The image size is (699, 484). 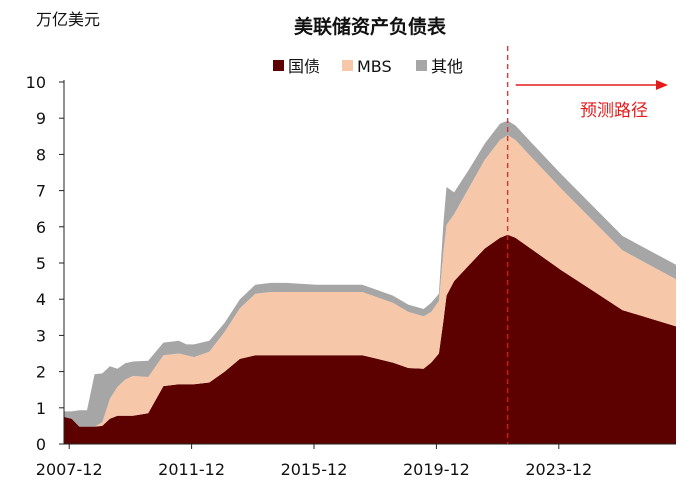 What do you see at coordinates (614, 111) in the screenshot?
I see `projection-label: 预测路径` at bounding box center [614, 111].